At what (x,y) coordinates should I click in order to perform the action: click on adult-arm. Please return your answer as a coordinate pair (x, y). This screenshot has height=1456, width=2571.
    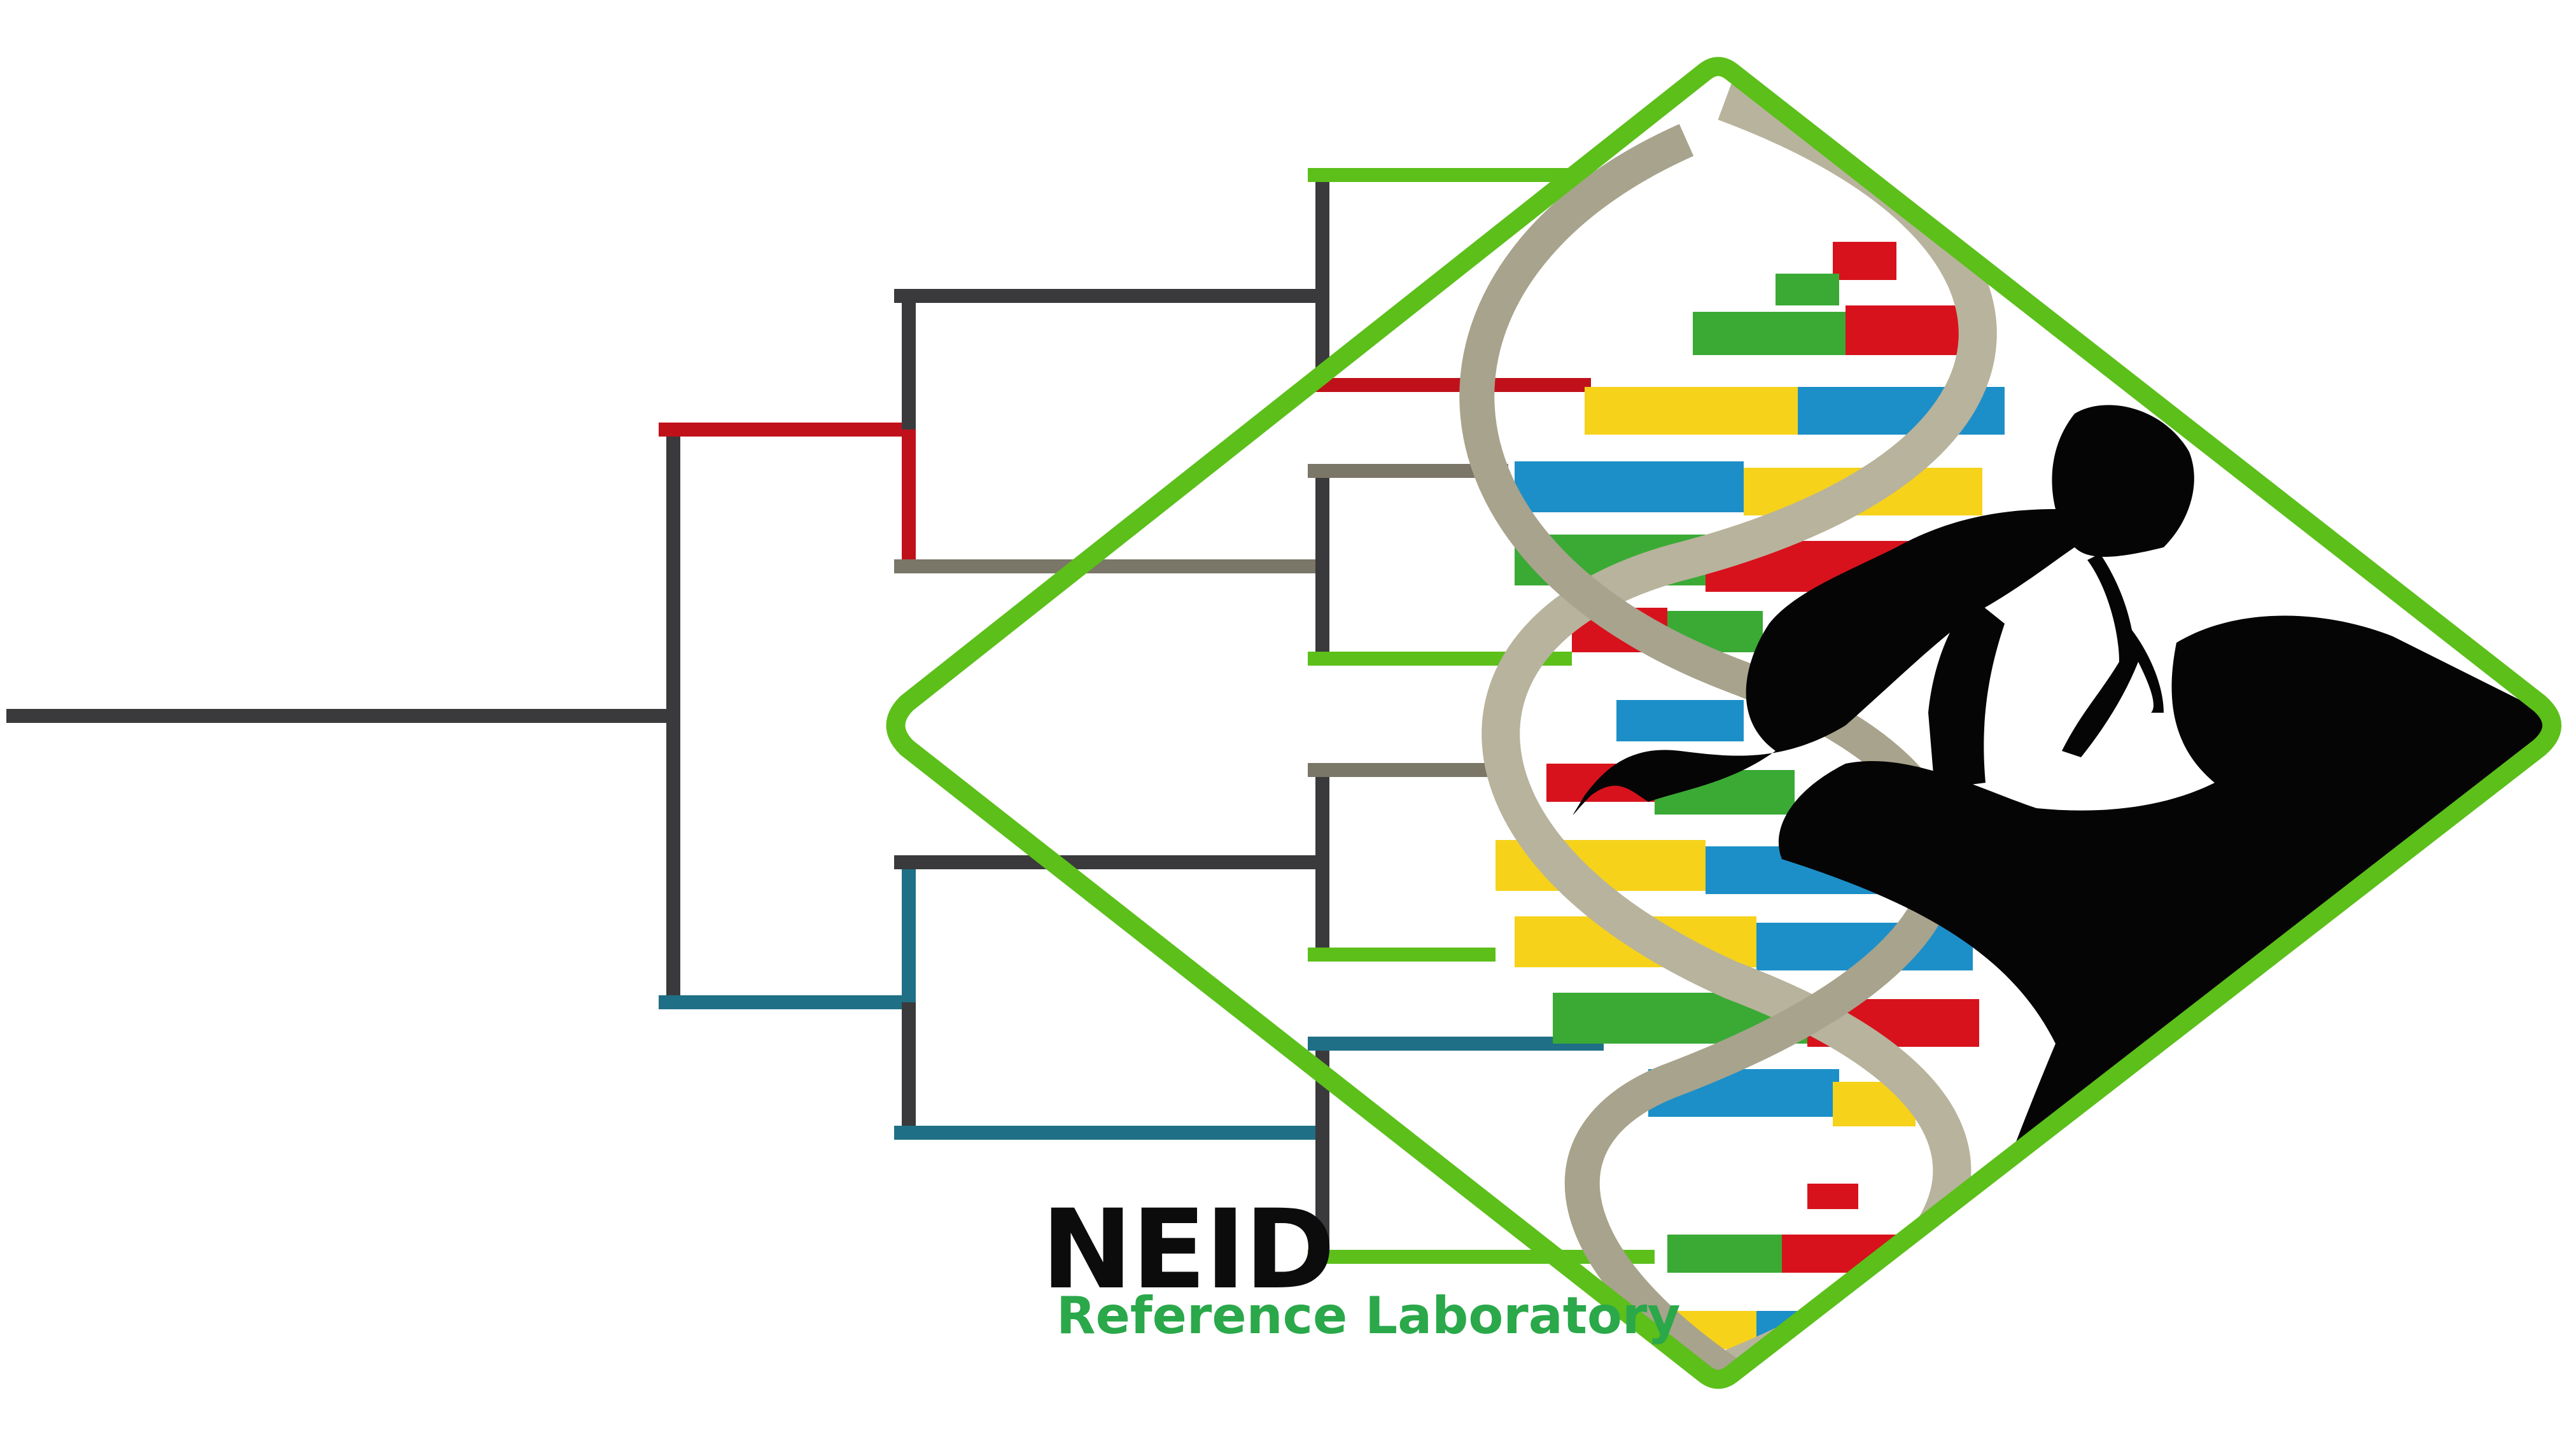
    Looking at the image, I should click on (1966, 693).